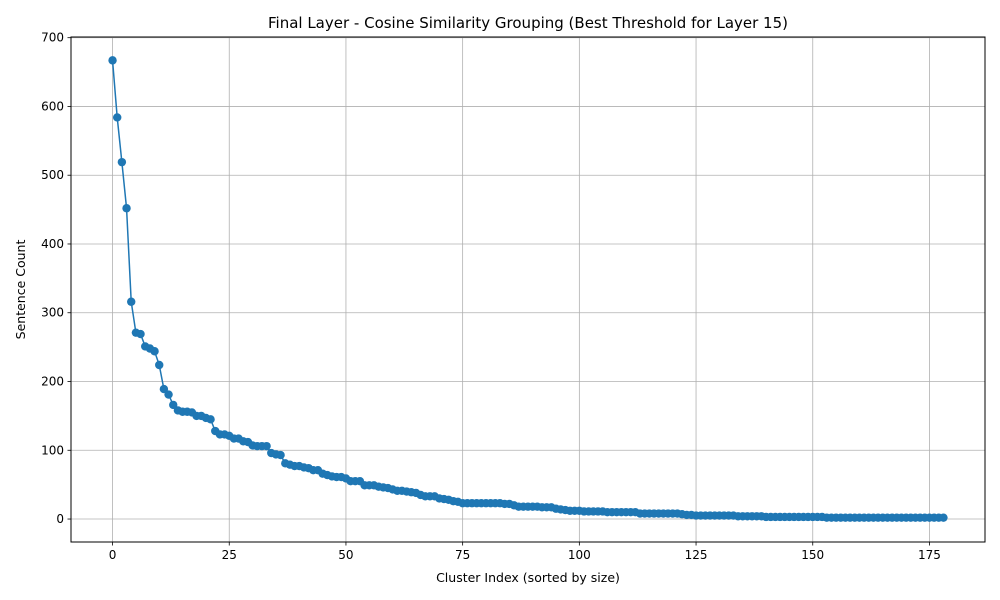 This screenshot has width=1000, height=600. I want to click on x-tick-label: 0, so click(113, 555).